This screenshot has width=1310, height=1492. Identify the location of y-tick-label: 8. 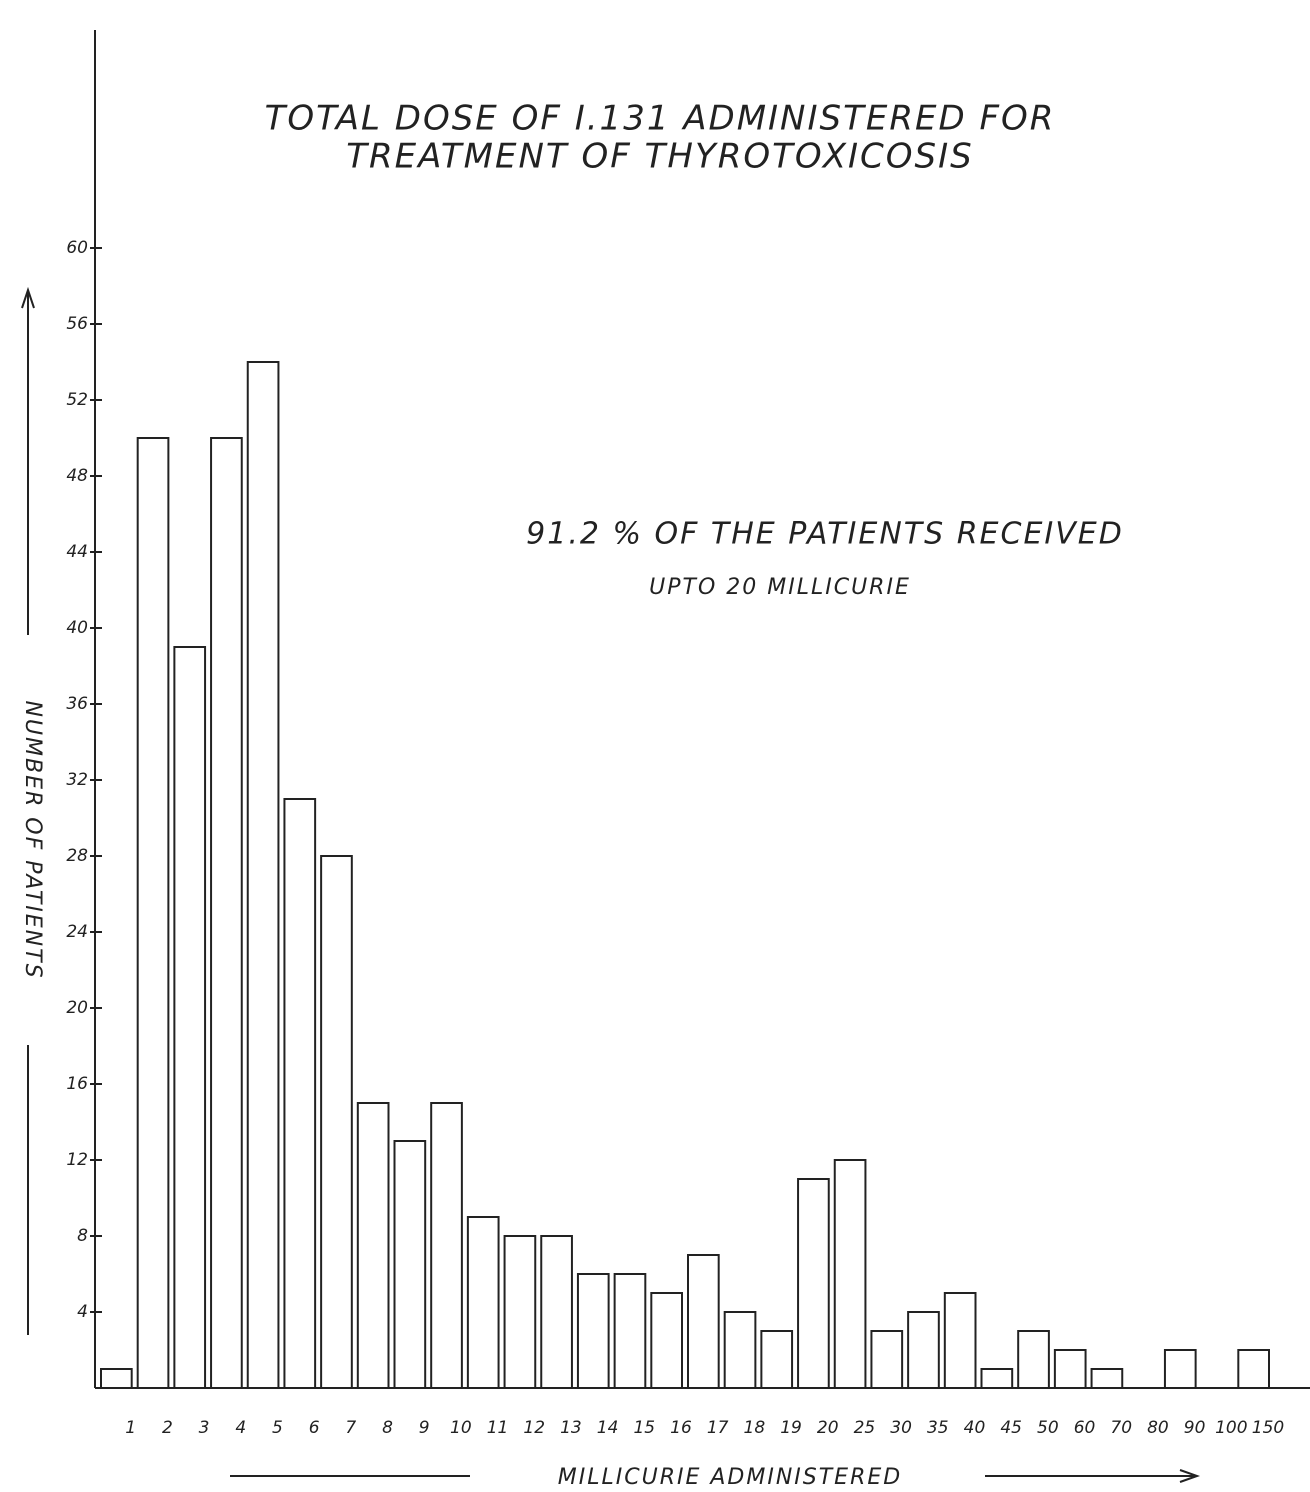
(82, 1236).